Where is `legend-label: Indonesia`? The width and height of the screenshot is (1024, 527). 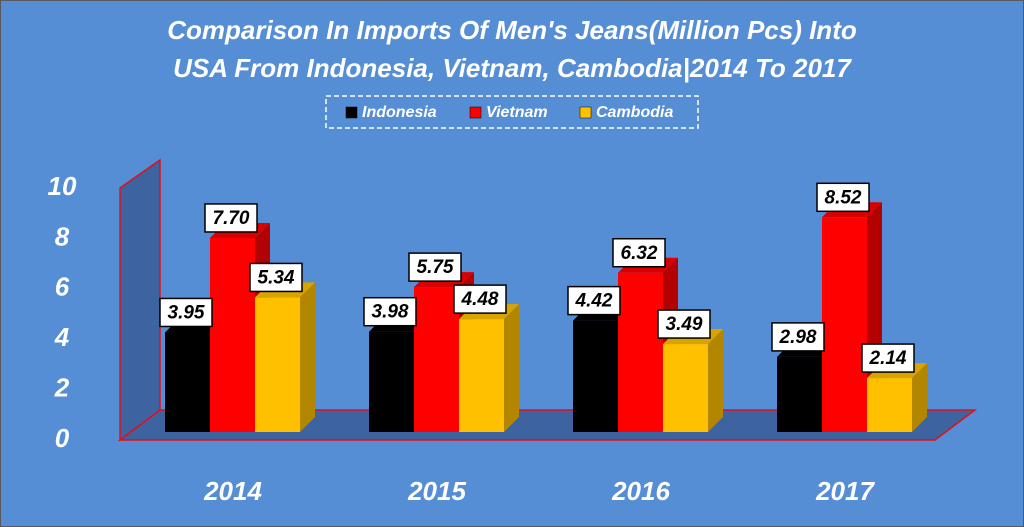 legend-label: Indonesia is located at coordinates (399, 112).